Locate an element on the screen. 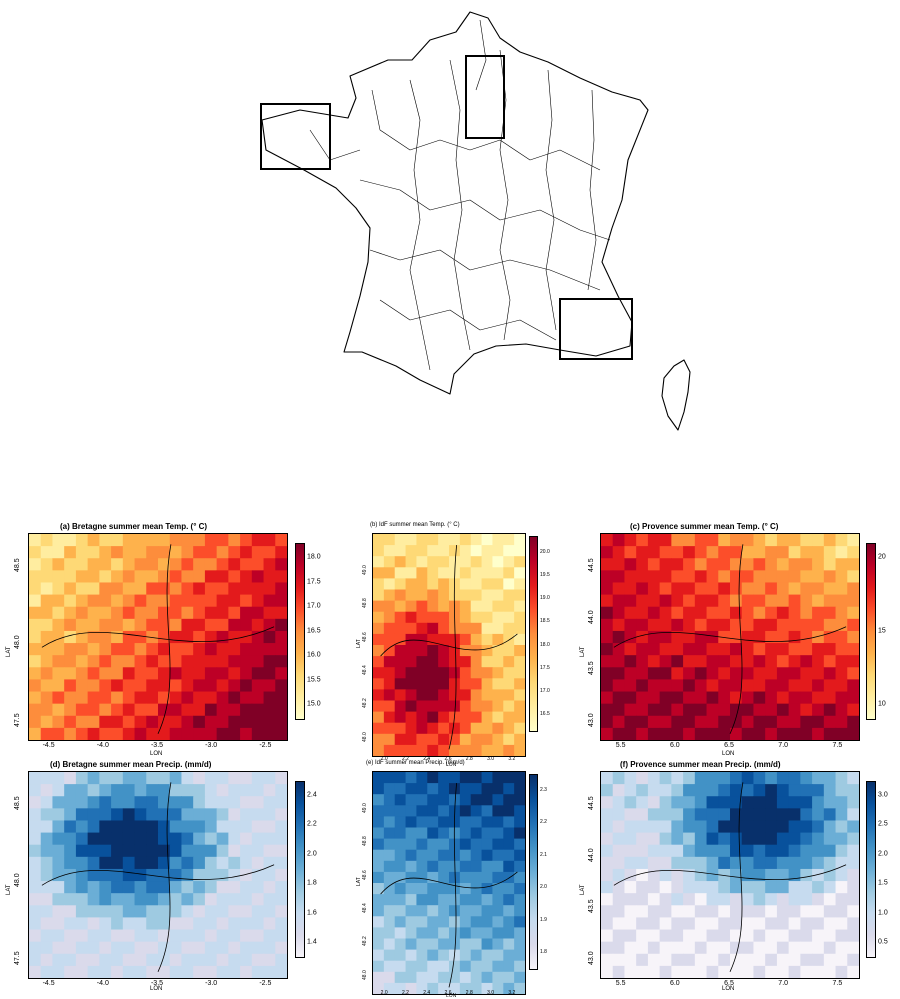  x-tick-label: -2.5 is located at coordinates (265, 745).